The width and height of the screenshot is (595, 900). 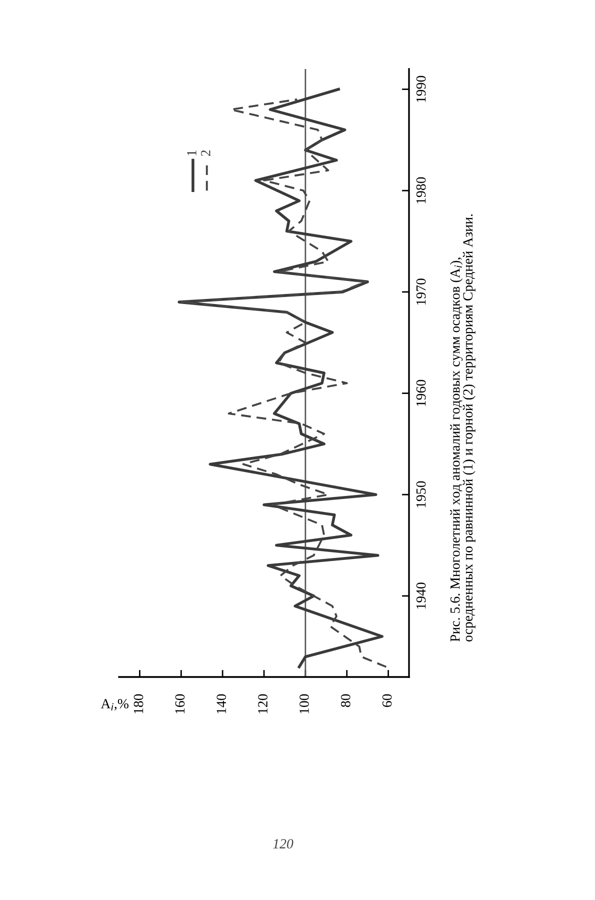 What do you see at coordinates (283, 843) in the screenshot?
I see `text: 120` at bounding box center [283, 843].